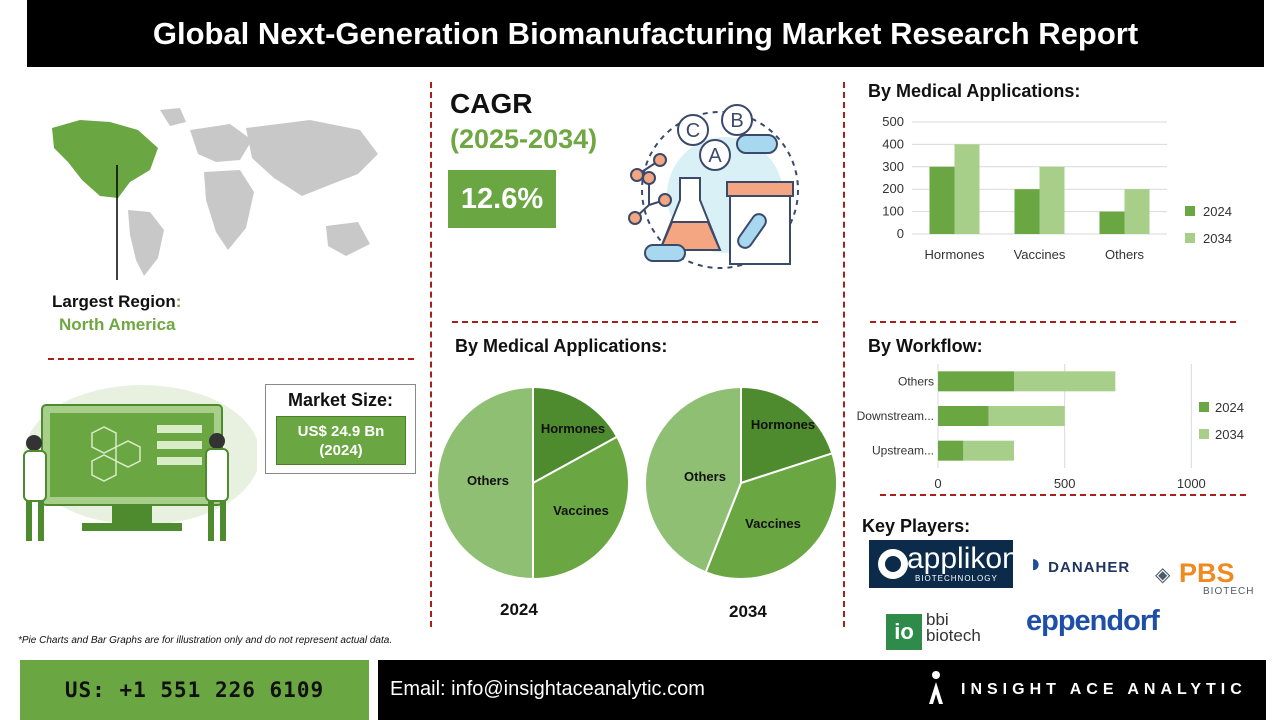 The height and width of the screenshot is (720, 1280). Describe the element at coordinates (491, 103) in the screenshot. I see `cagr-label: CAGR` at that location.